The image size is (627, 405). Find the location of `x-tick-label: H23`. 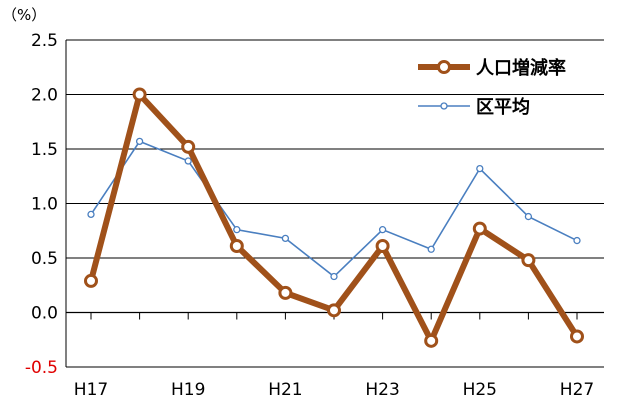

x-tick-label: H23 is located at coordinates (382, 390).